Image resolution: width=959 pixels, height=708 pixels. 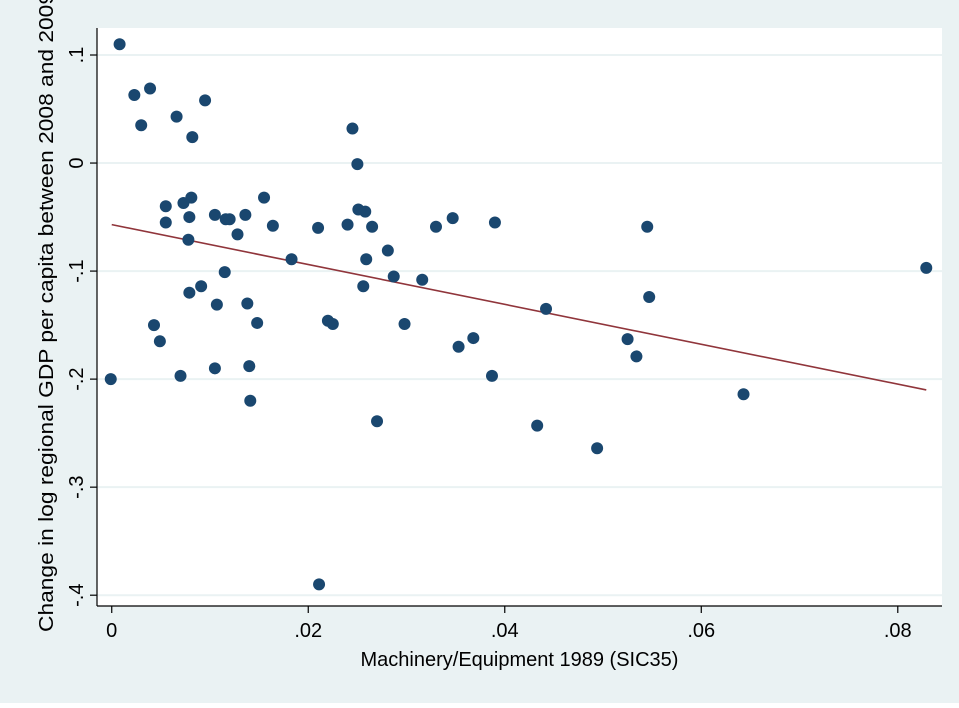 What do you see at coordinates (701, 631) in the screenshot?
I see `x-tick-label: .06` at bounding box center [701, 631].